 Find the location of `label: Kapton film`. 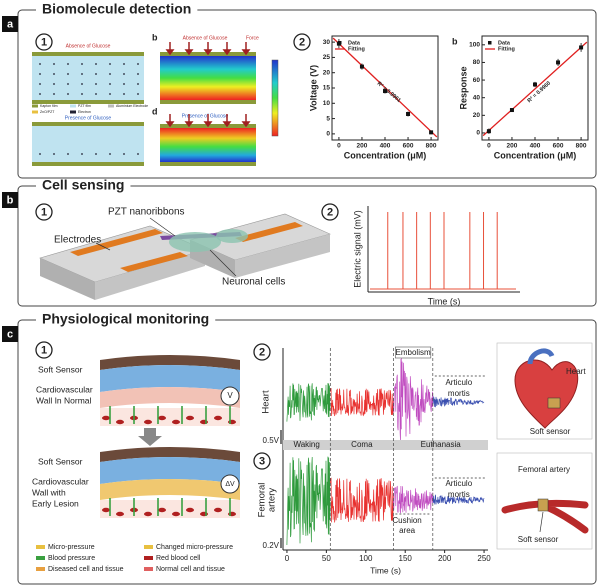

label: Kapton film is located at coordinates (49, 106).